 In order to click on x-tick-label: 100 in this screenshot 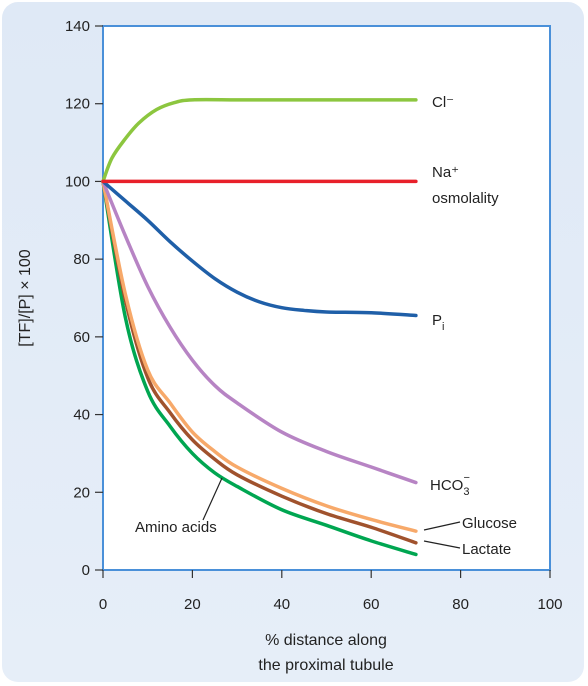, I will do `click(549, 604)`.